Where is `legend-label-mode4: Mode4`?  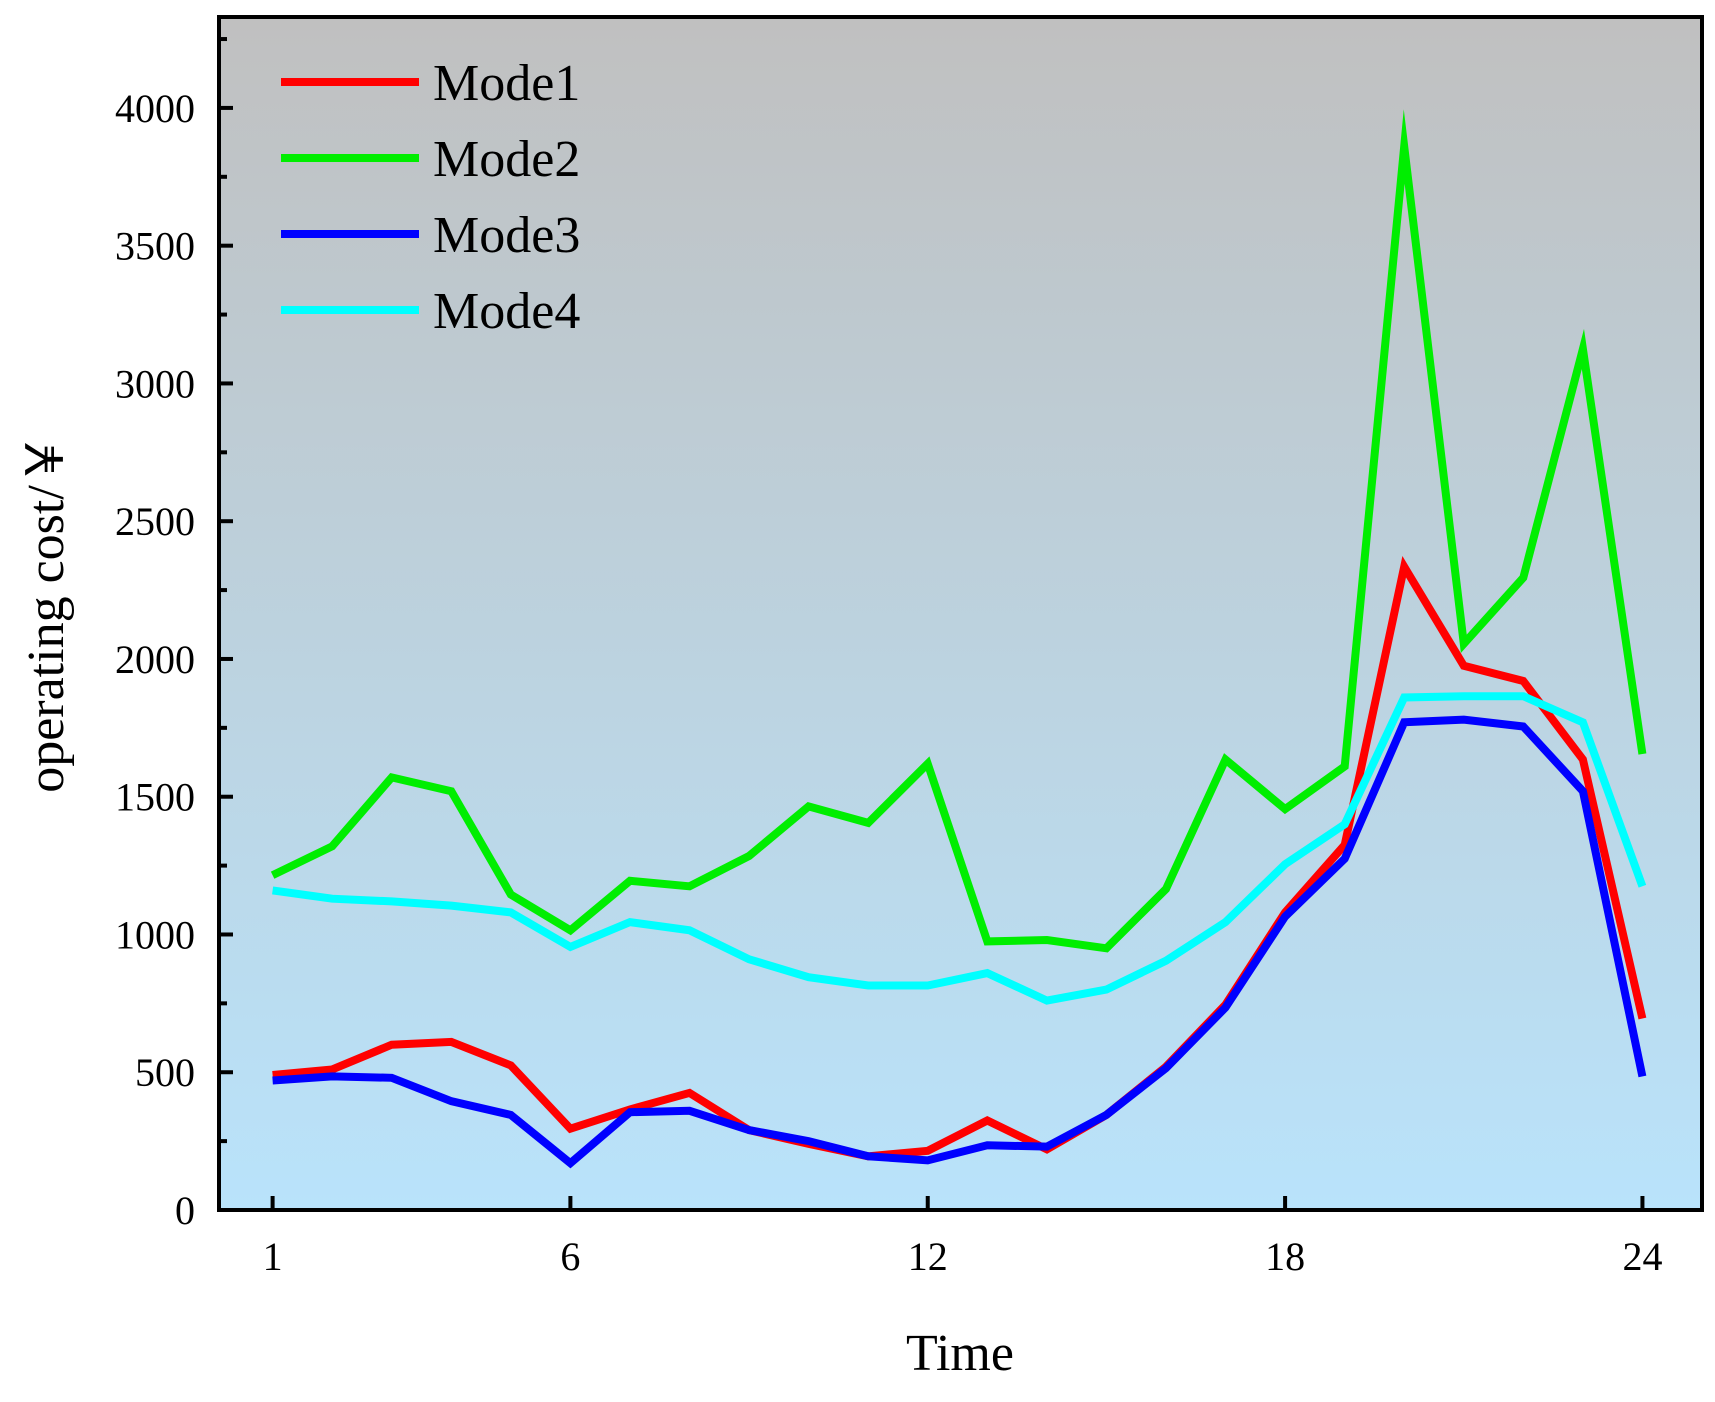
legend-label-mode4: Mode4 is located at coordinates (506, 311).